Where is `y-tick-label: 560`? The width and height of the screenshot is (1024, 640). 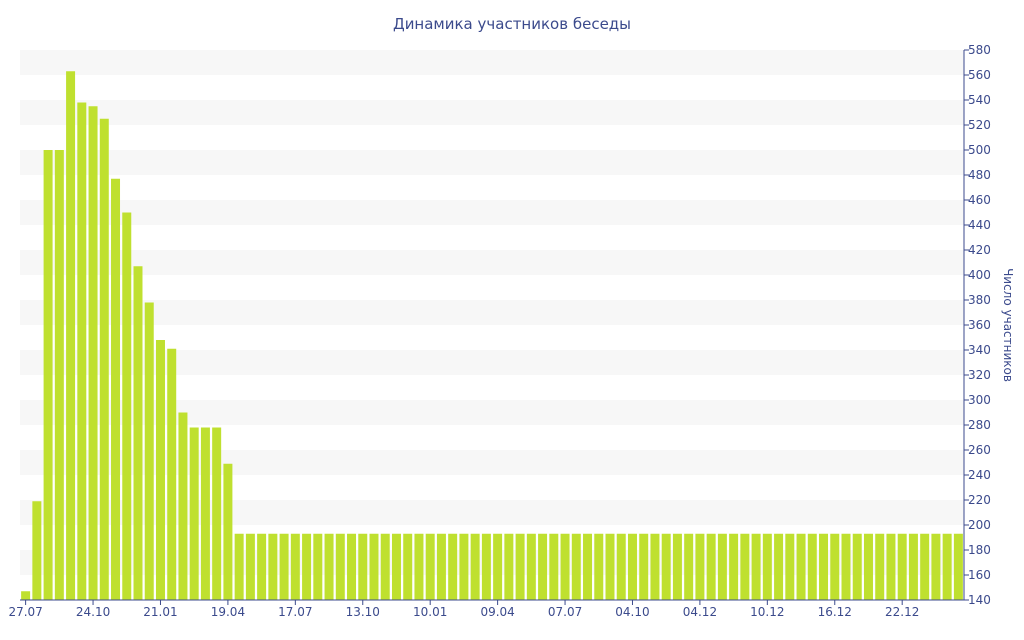 y-tick-label: 560 is located at coordinates (979, 75).